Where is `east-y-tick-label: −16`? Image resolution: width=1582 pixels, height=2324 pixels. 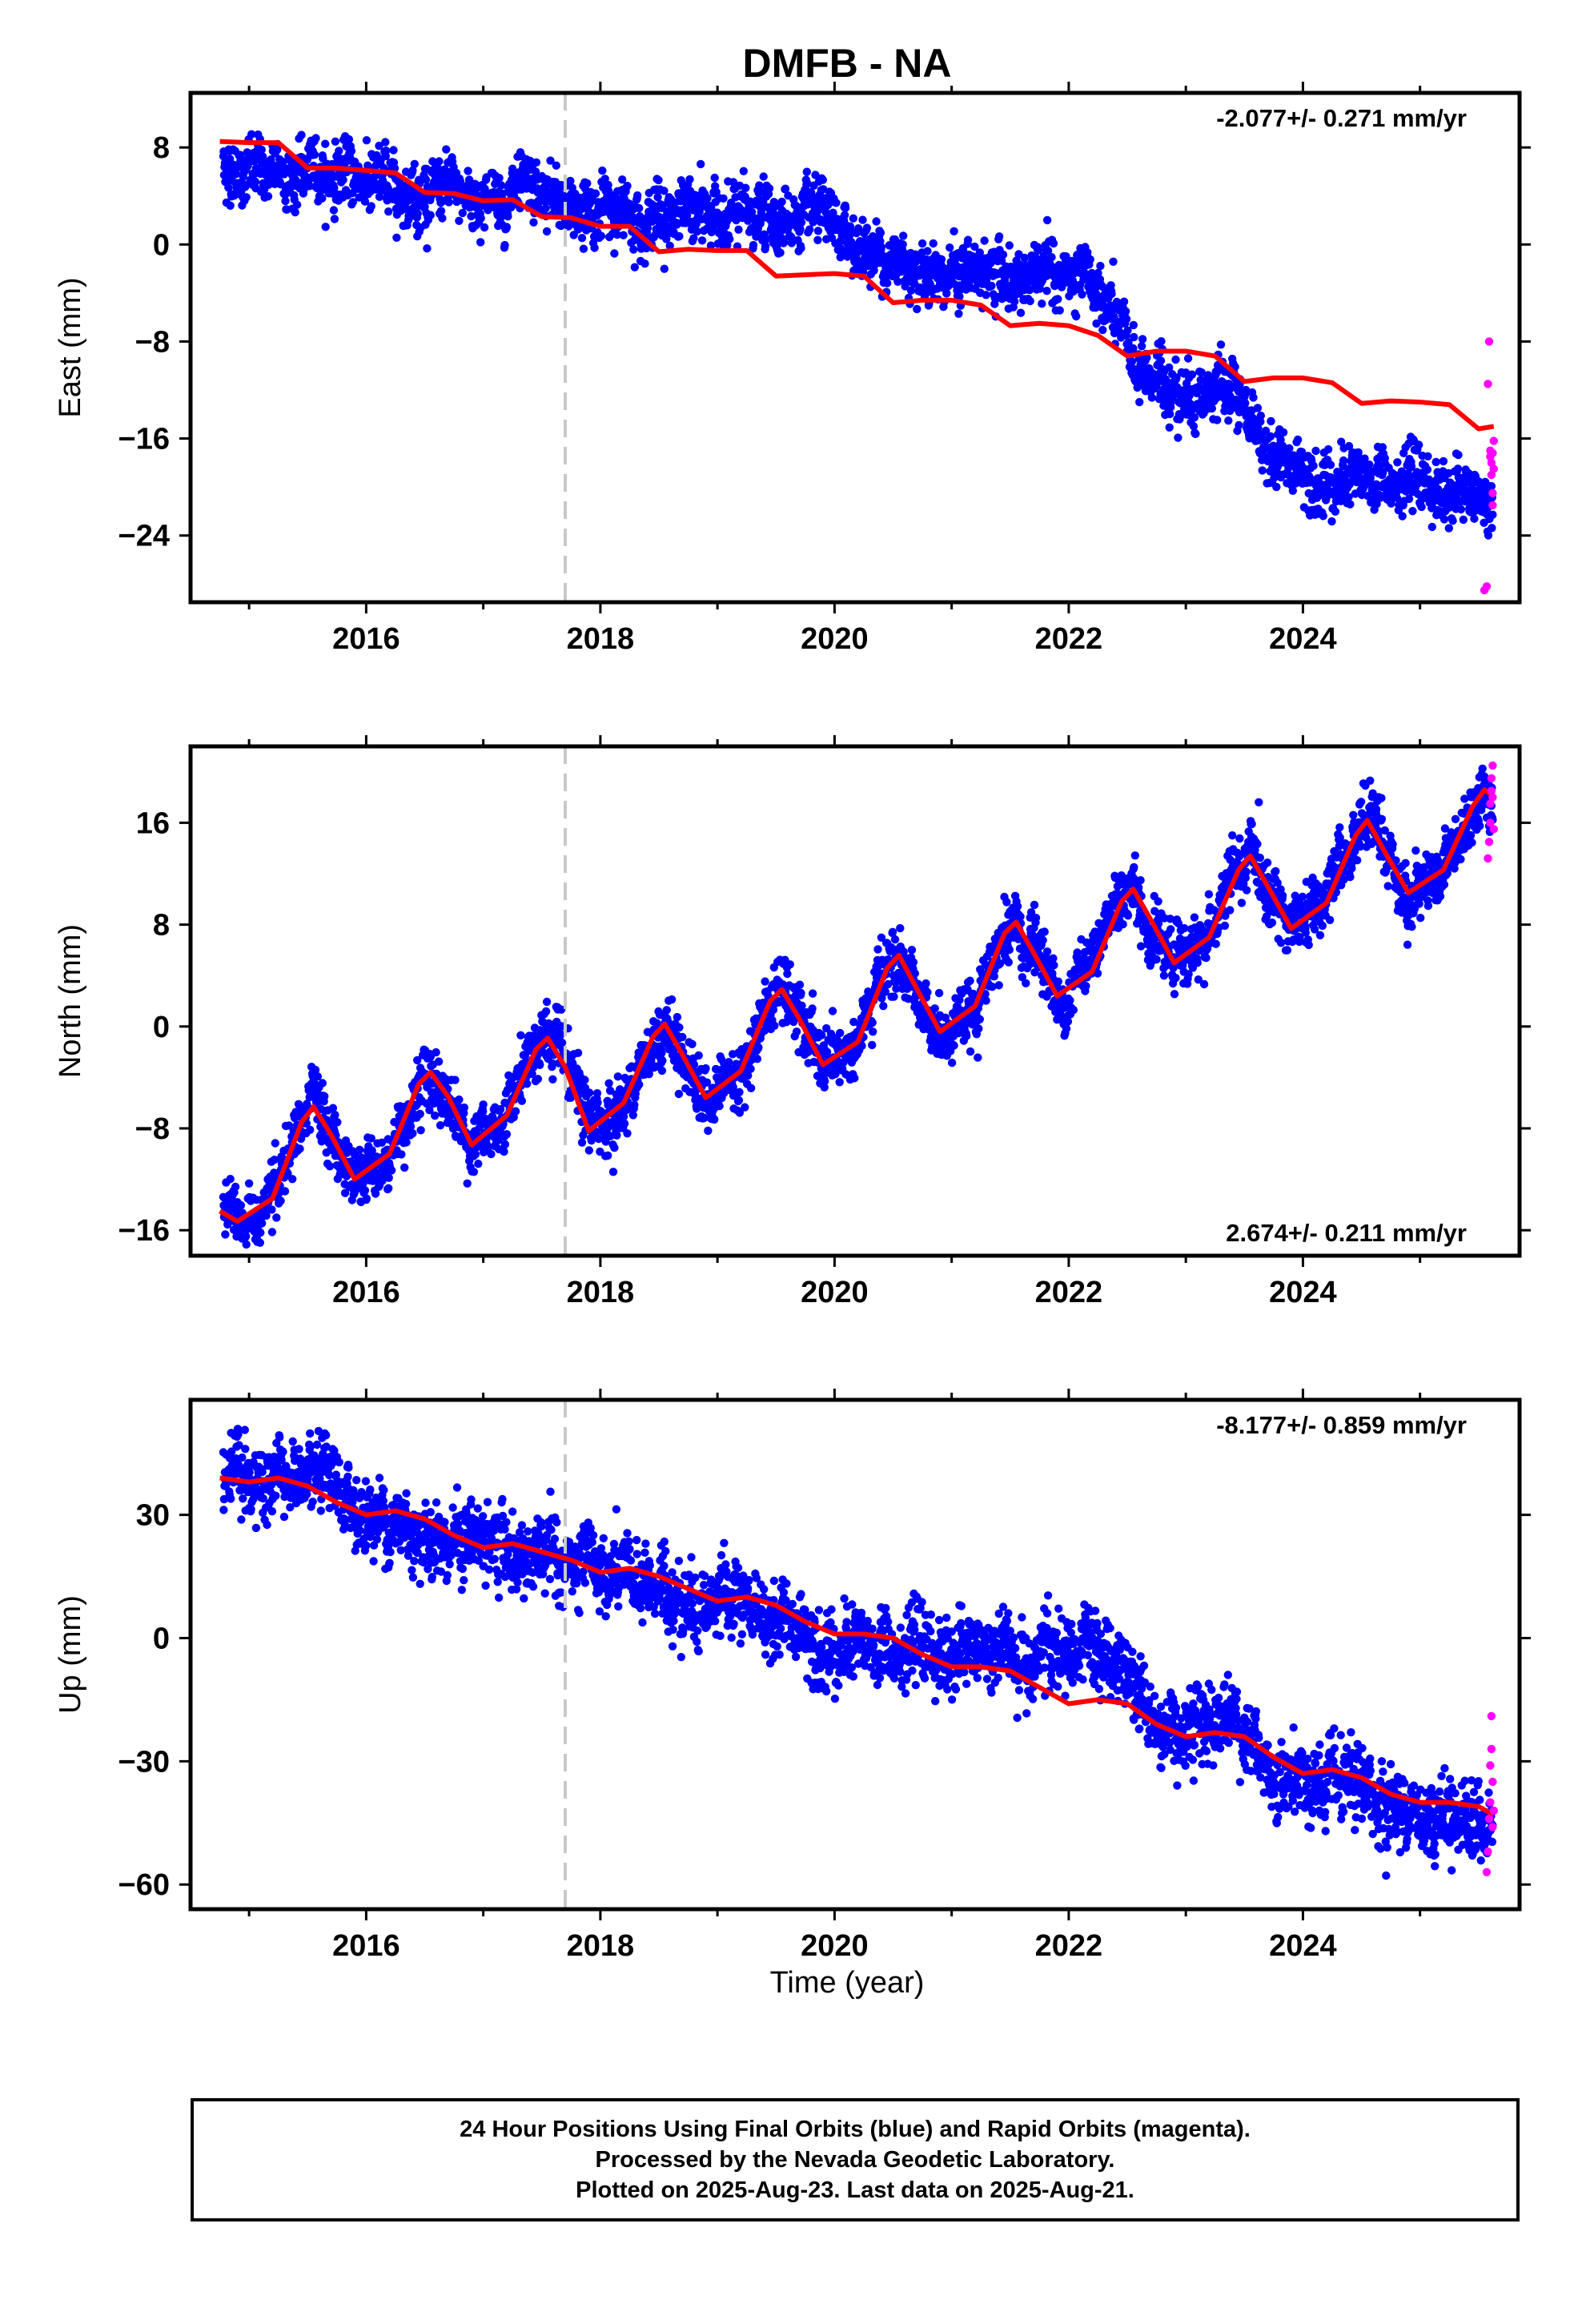
east-y-tick-label: −16 is located at coordinates (144, 439).